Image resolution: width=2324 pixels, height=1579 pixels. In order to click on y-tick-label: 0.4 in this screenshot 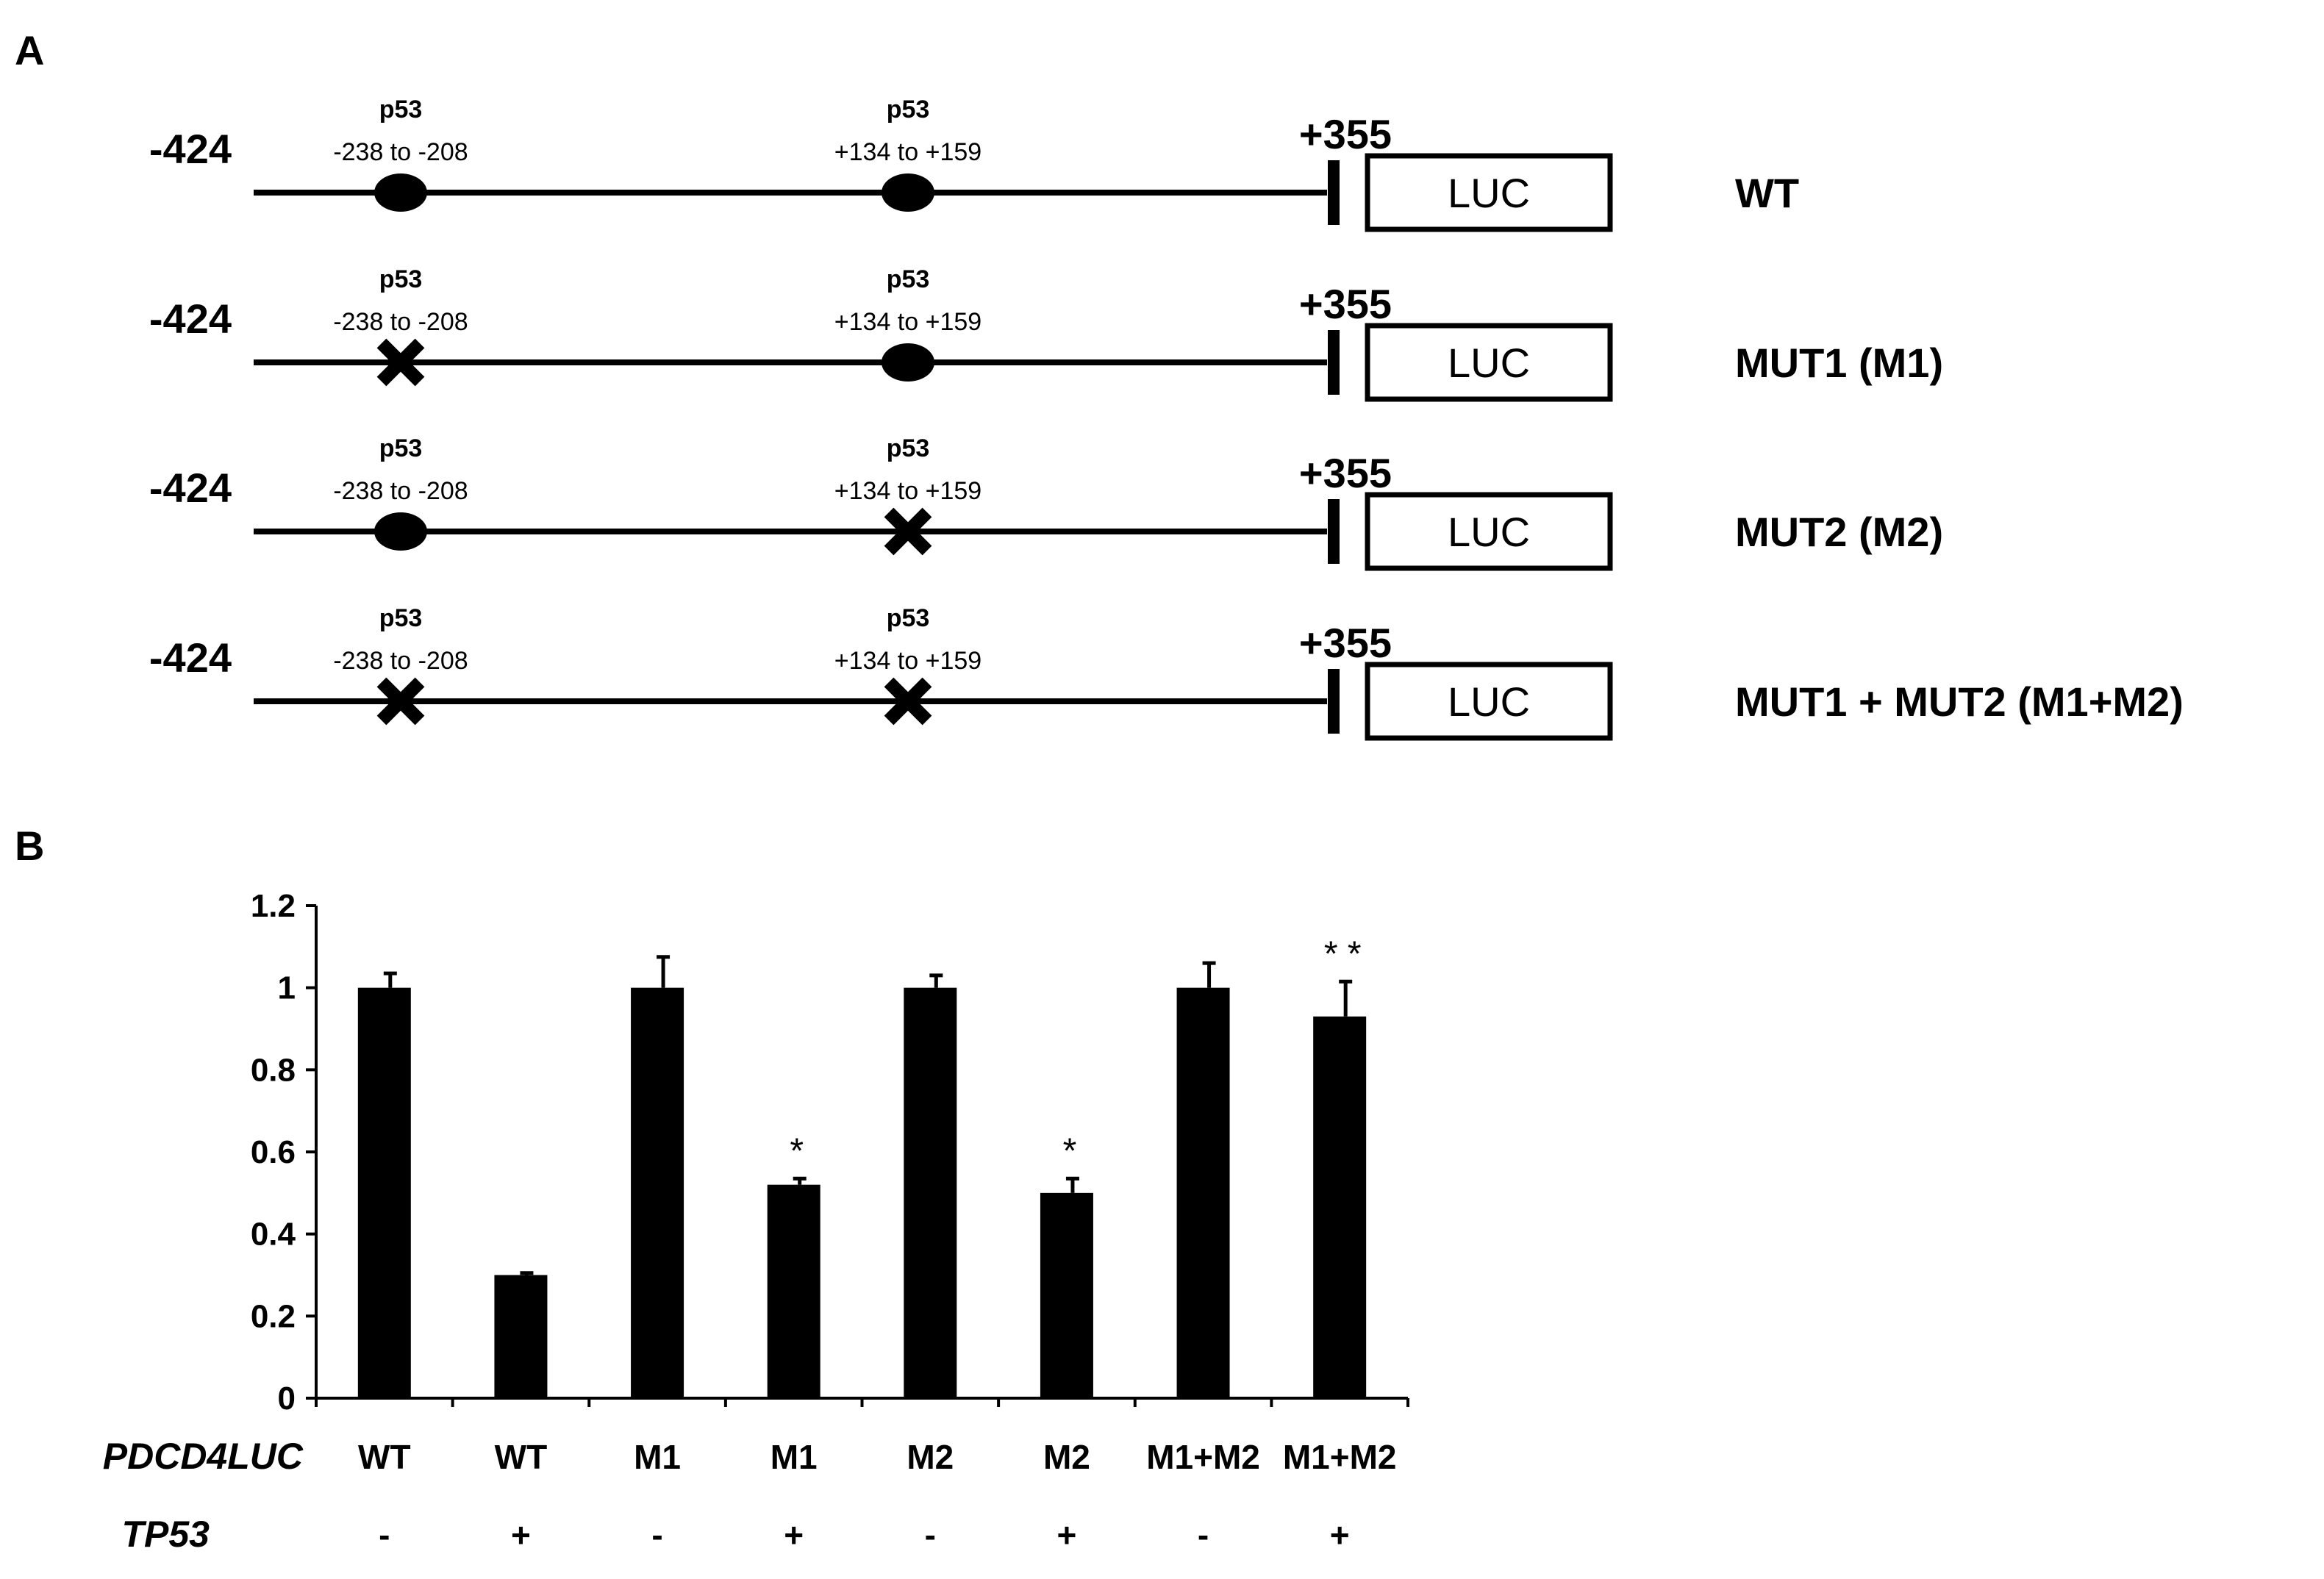, I will do `click(274, 1235)`.